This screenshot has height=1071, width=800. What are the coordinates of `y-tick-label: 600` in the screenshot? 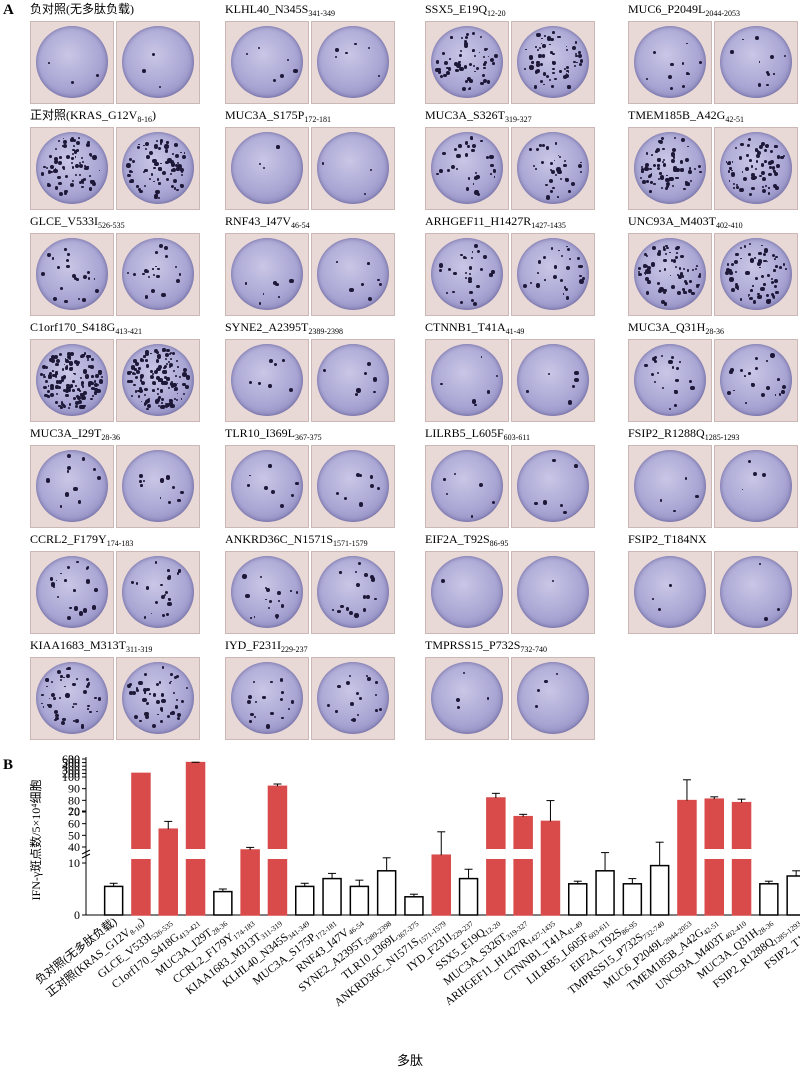 It's located at (71, 760).